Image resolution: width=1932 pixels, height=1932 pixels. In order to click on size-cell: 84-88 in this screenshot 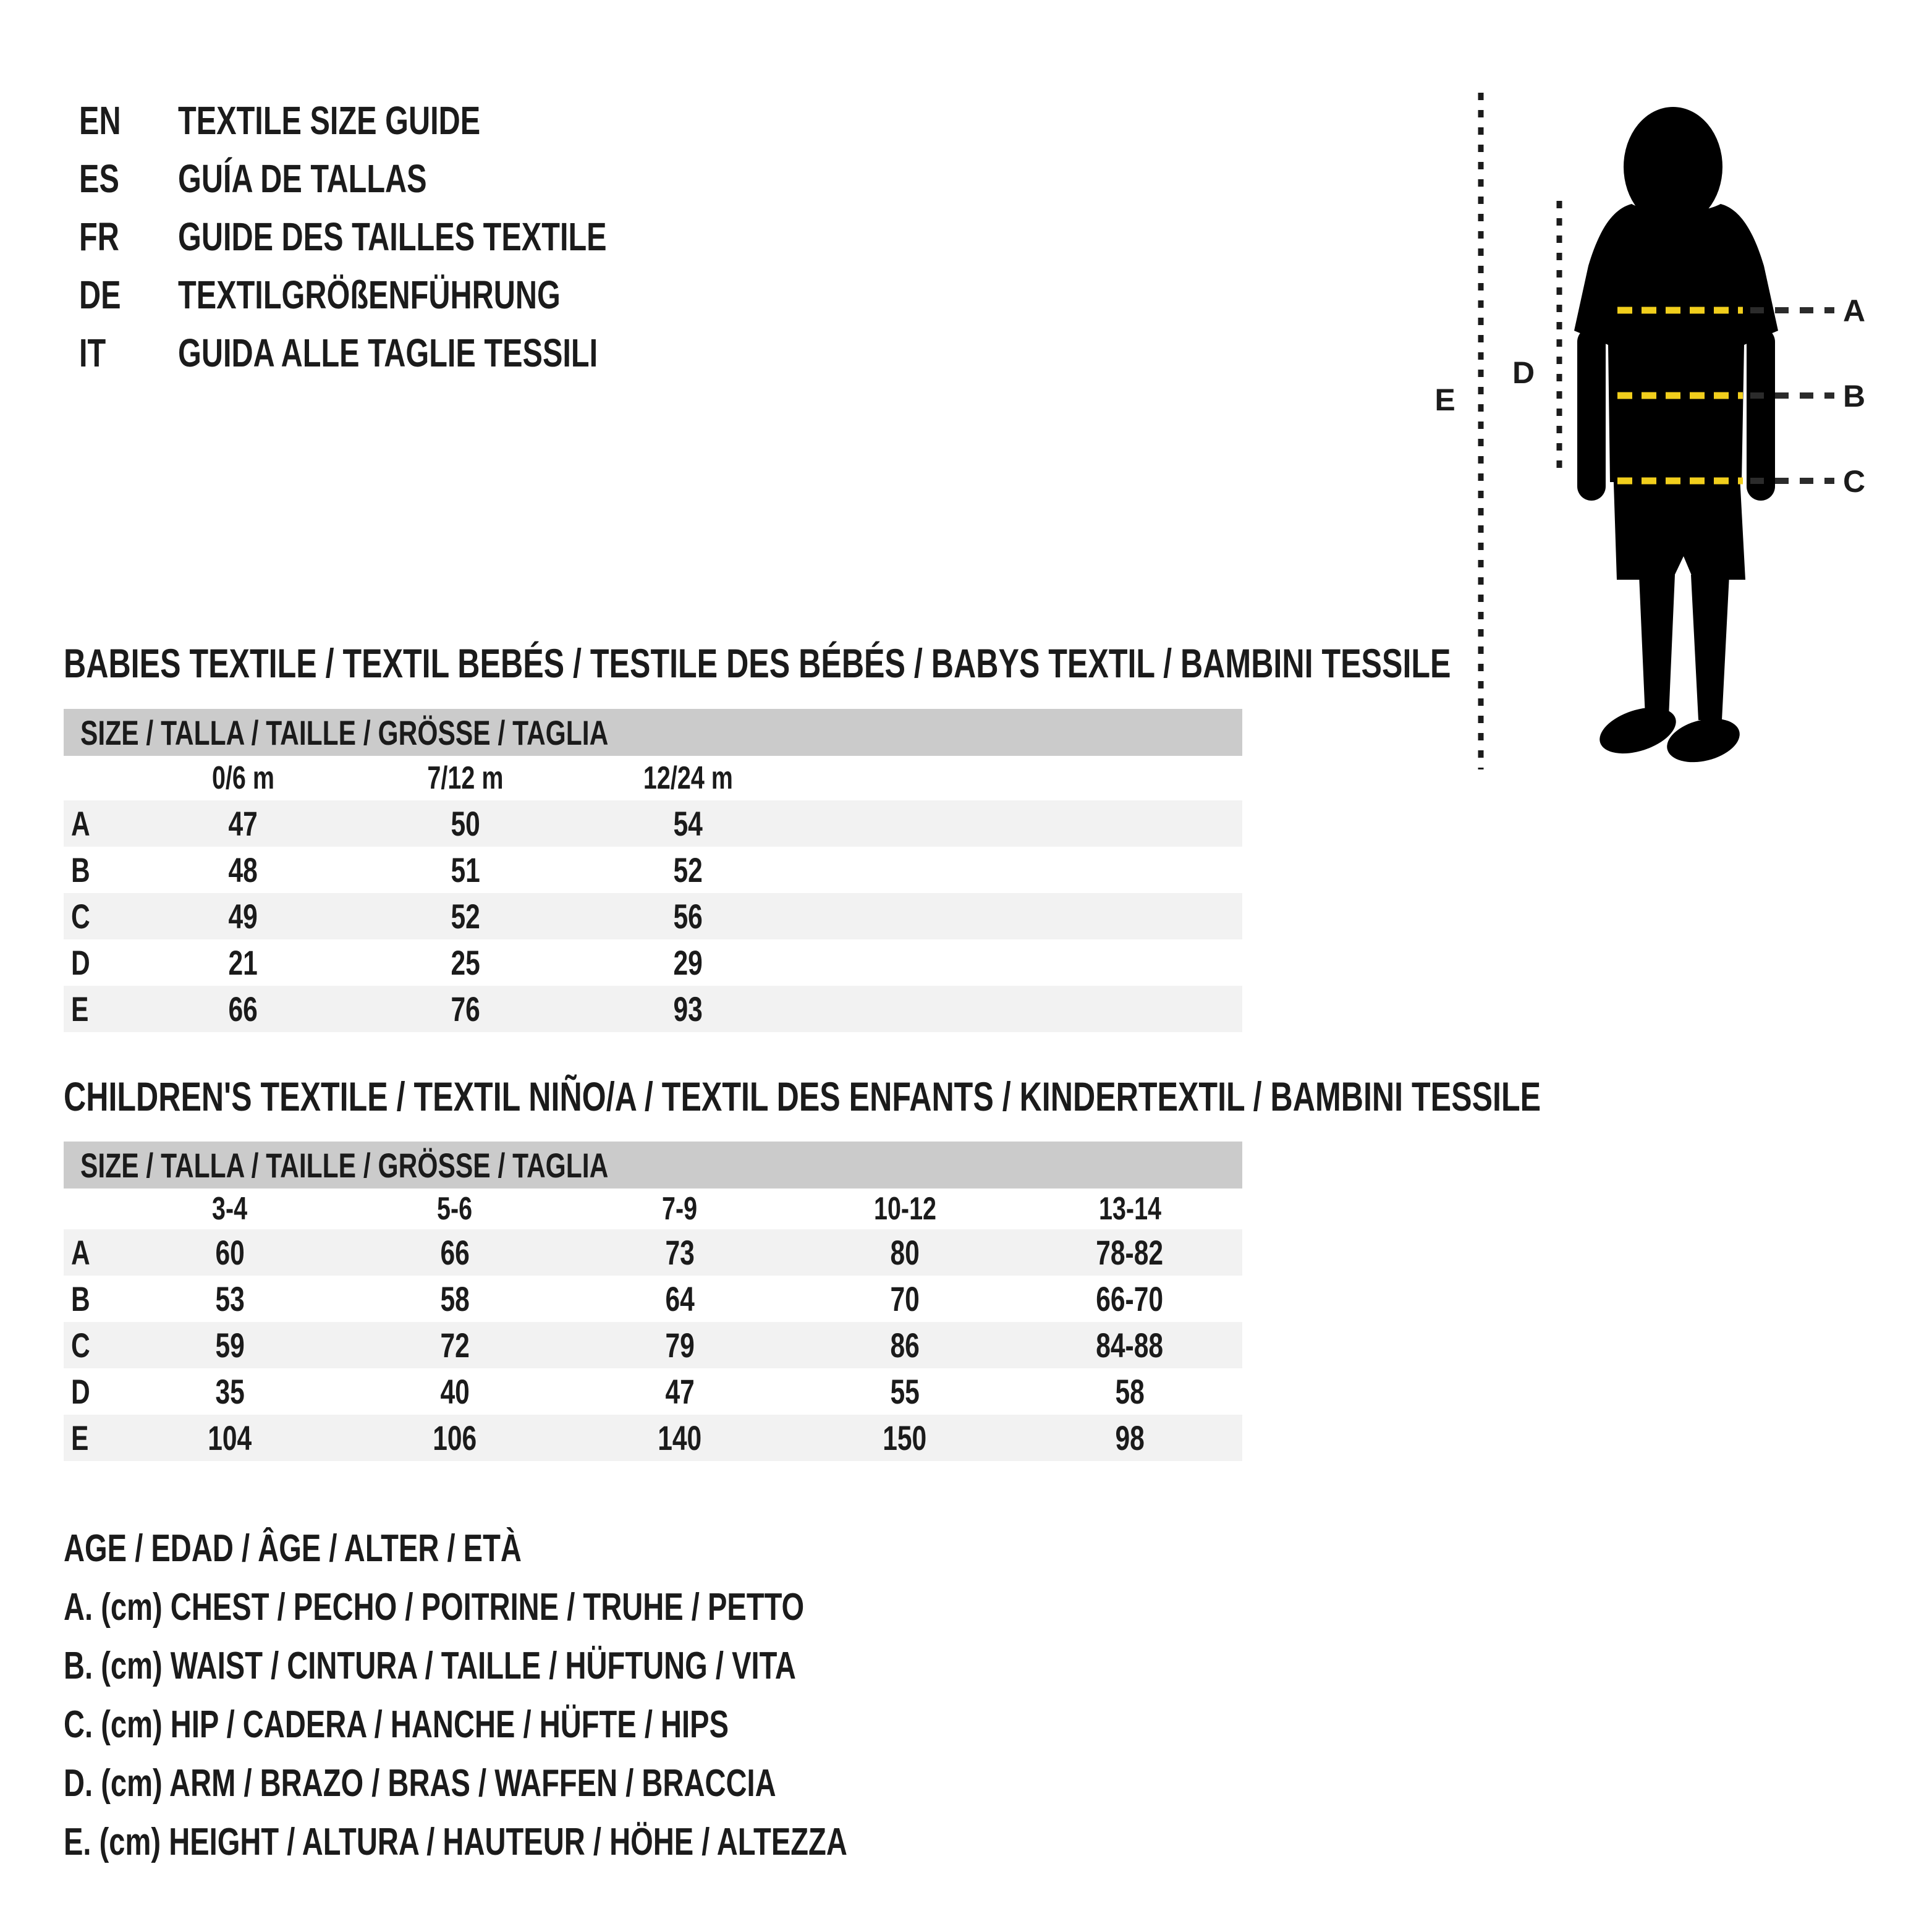, I will do `click(1130, 1345)`.